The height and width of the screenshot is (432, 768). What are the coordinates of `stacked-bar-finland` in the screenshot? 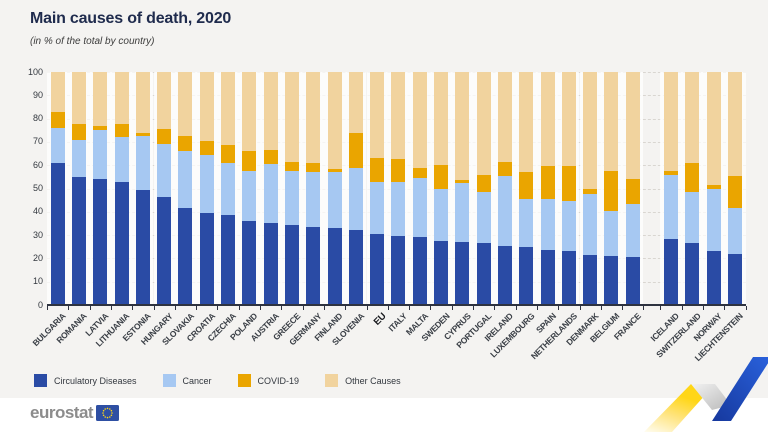 It's located at (334, 188).